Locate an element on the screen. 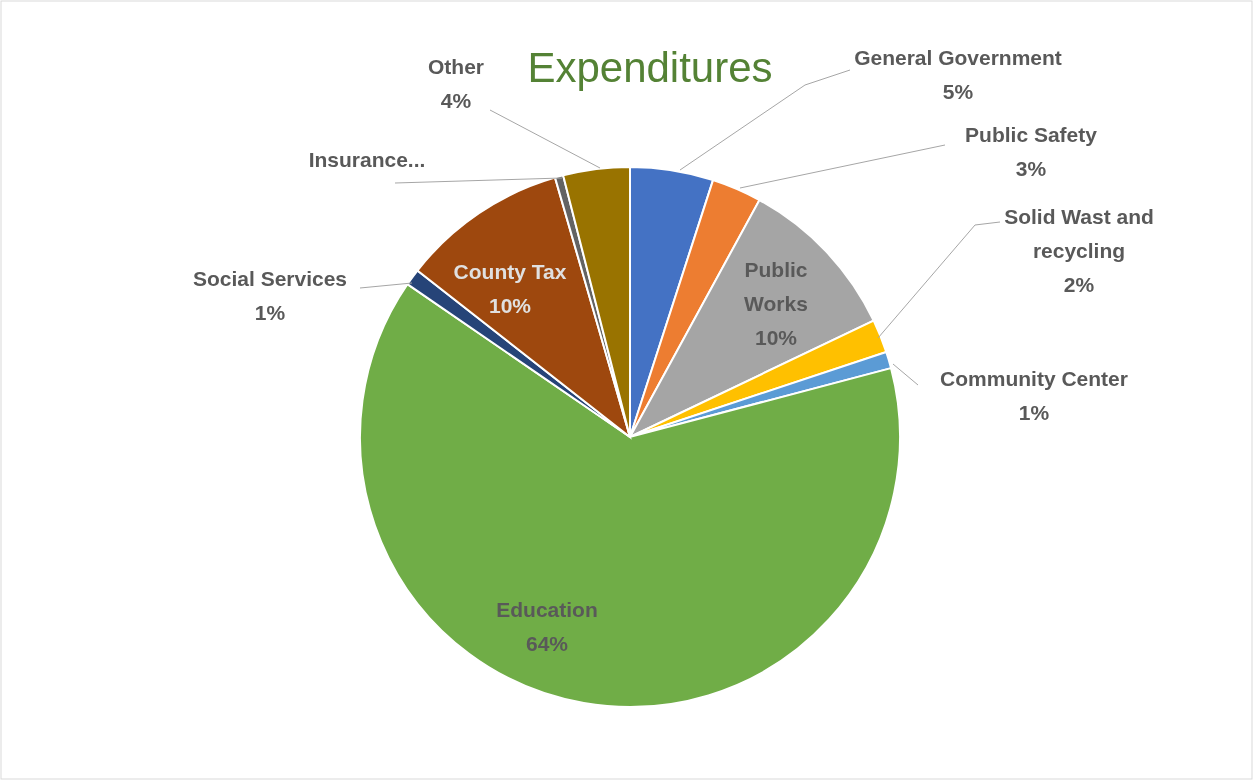 The width and height of the screenshot is (1253, 780). data-label: 2% is located at coordinates (1079, 284).